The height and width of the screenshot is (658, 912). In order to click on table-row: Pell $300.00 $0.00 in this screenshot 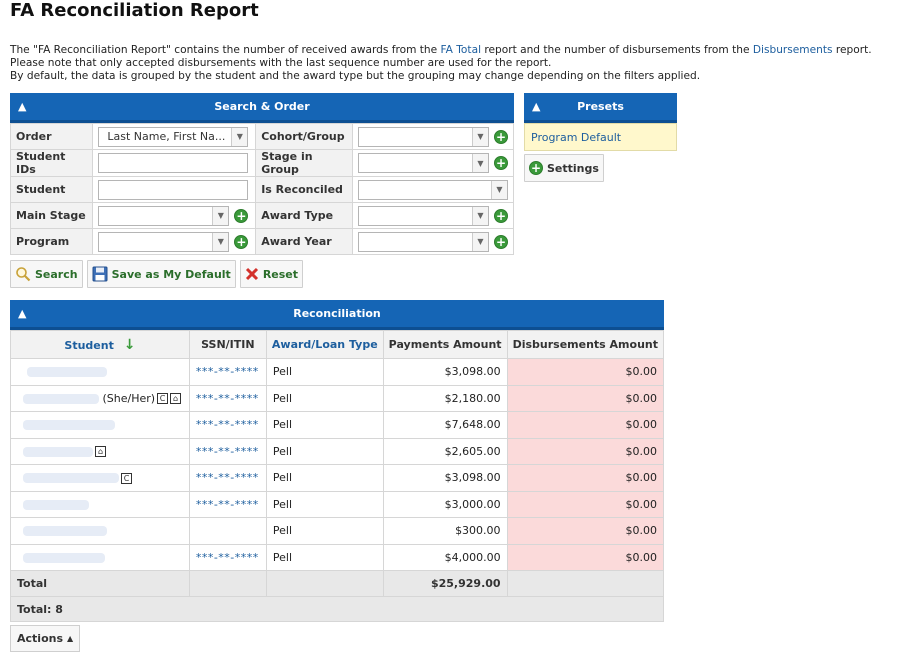, I will do `click(337, 531)`.